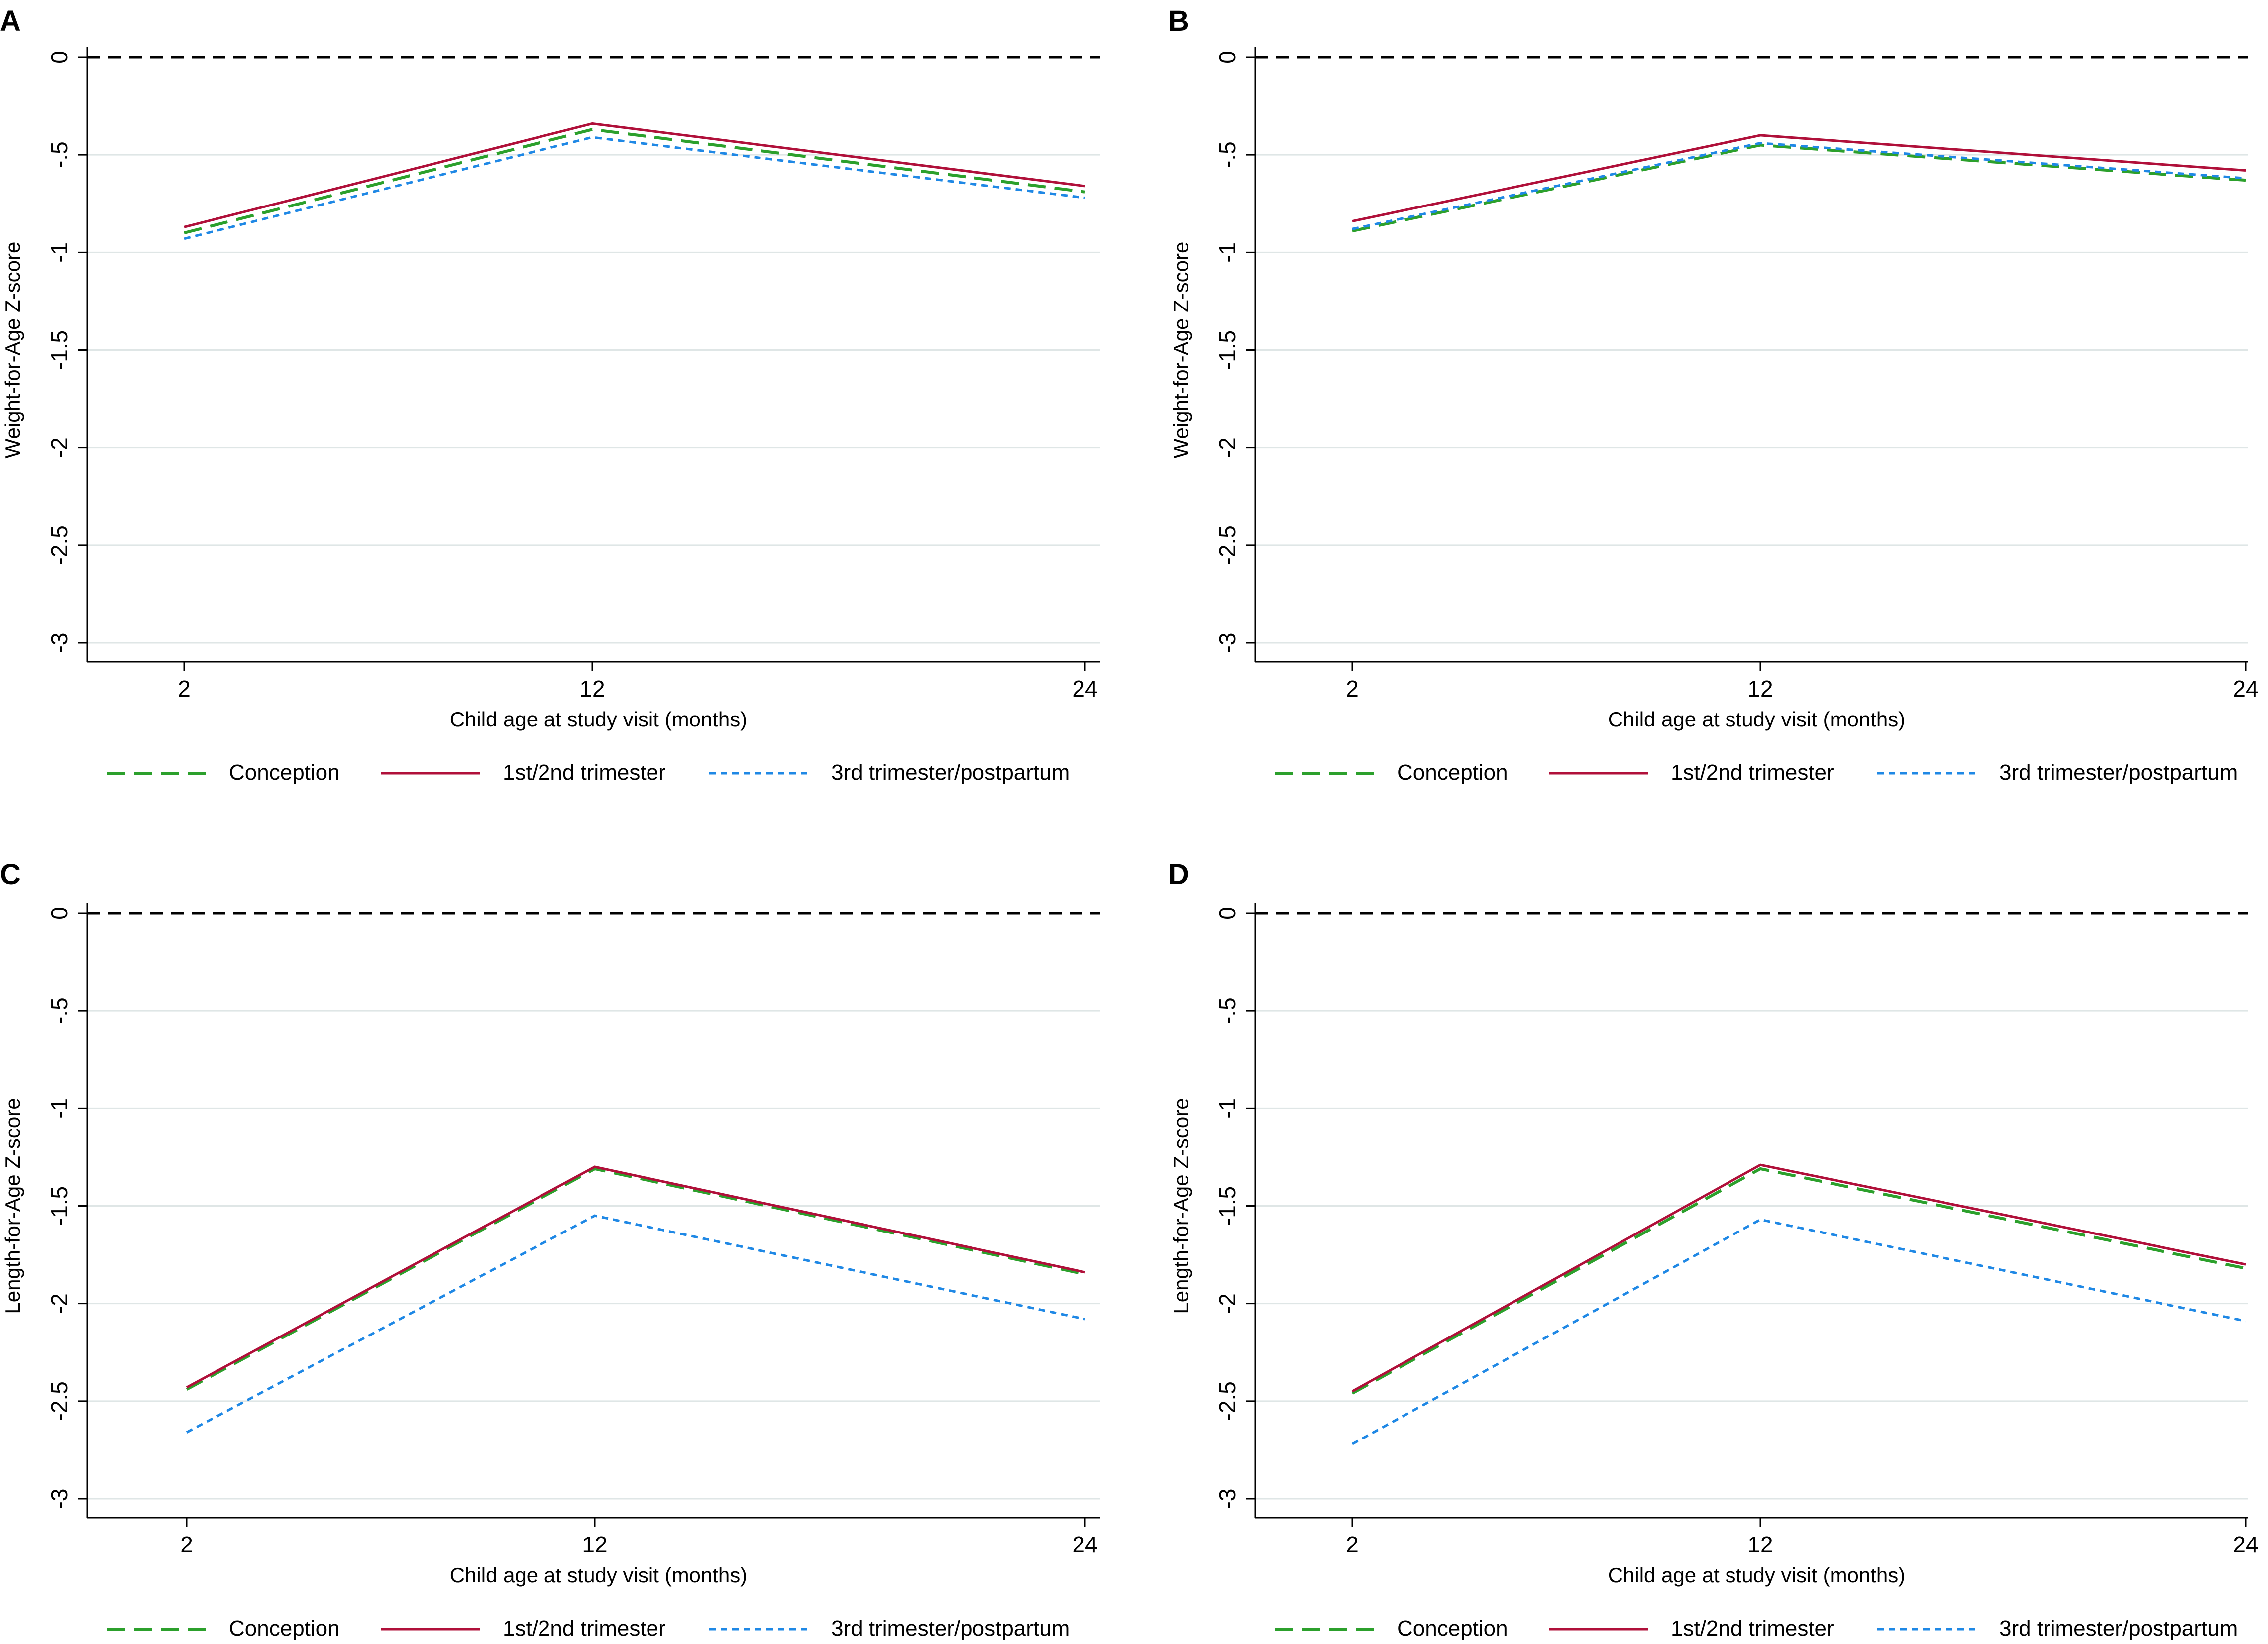 The height and width of the screenshot is (1644, 2268). What do you see at coordinates (1178, 21) in the screenshot?
I see `panel-letter: B` at bounding box center [1178, 21].